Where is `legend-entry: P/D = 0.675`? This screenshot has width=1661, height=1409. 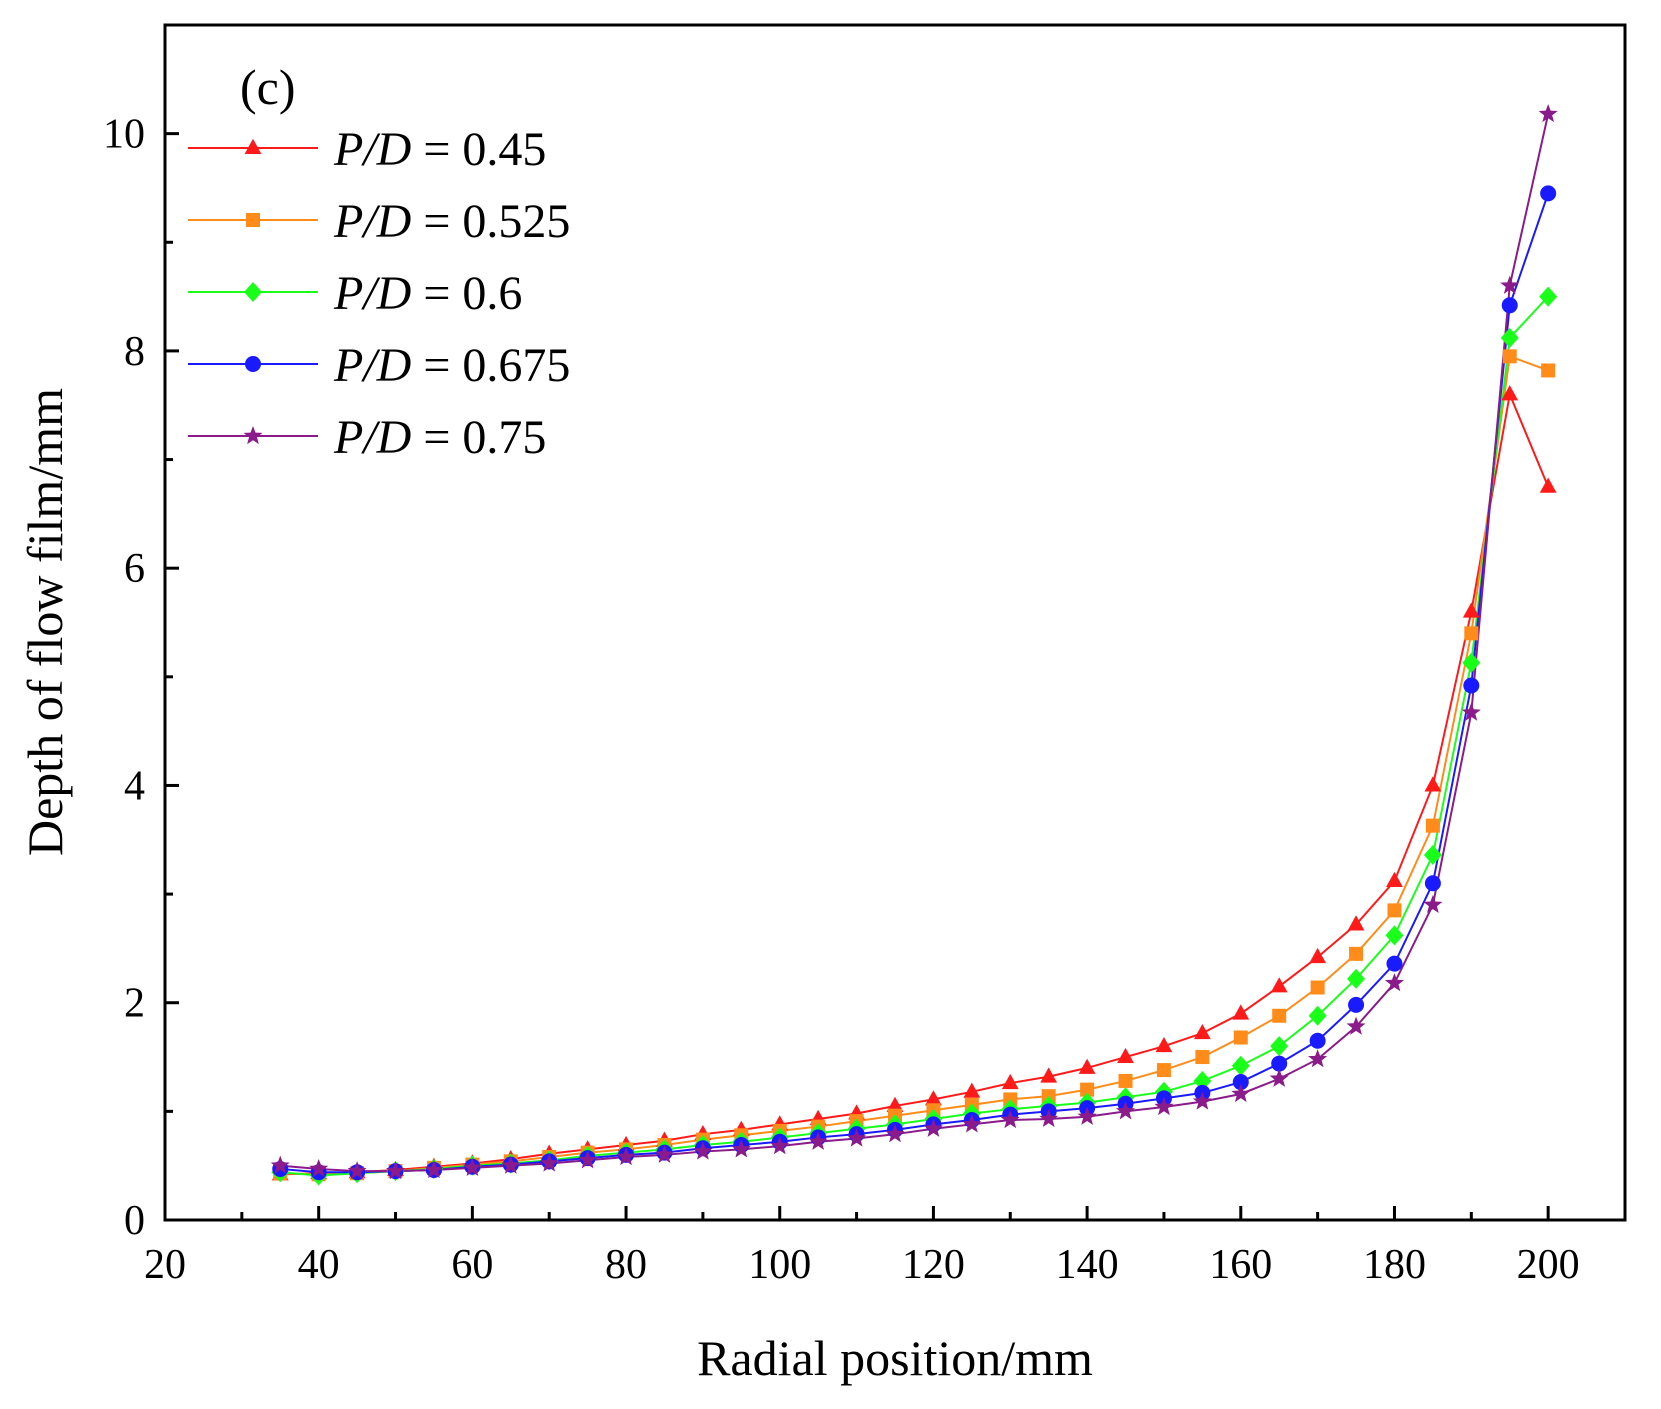
legend-entry: P/D = 0.675 is located at coordinates (451, 365).